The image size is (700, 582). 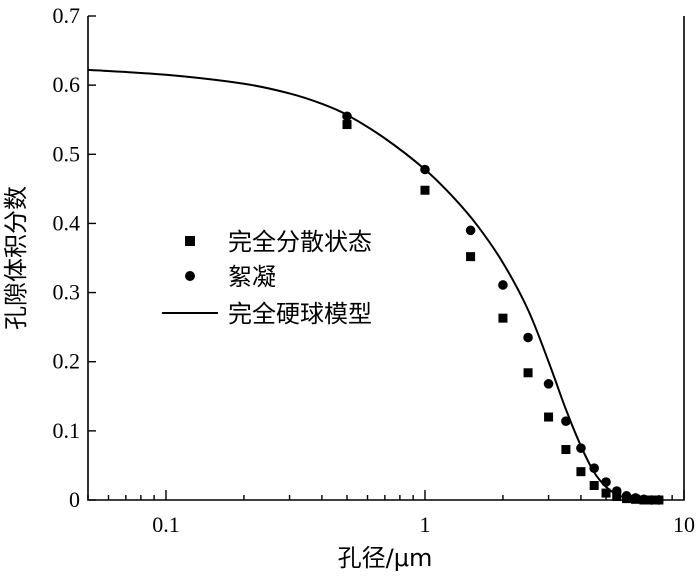 I want to click on y-axis-title: 孔隙体积分数, so click(x=16, y=258).